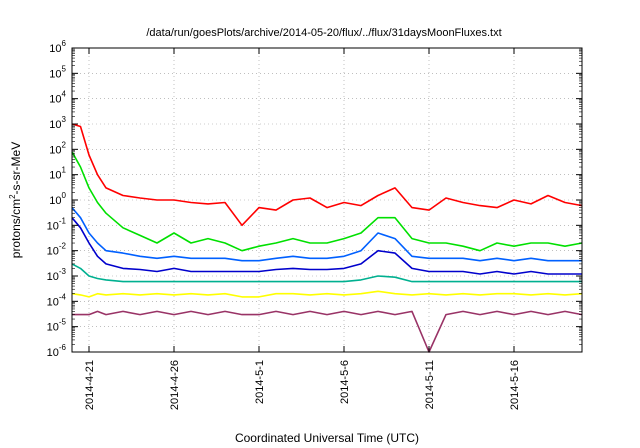  Describe the element at coordinates (57, 98) in the screenshot. I see `y-tick-label: 10⁴` at that location.